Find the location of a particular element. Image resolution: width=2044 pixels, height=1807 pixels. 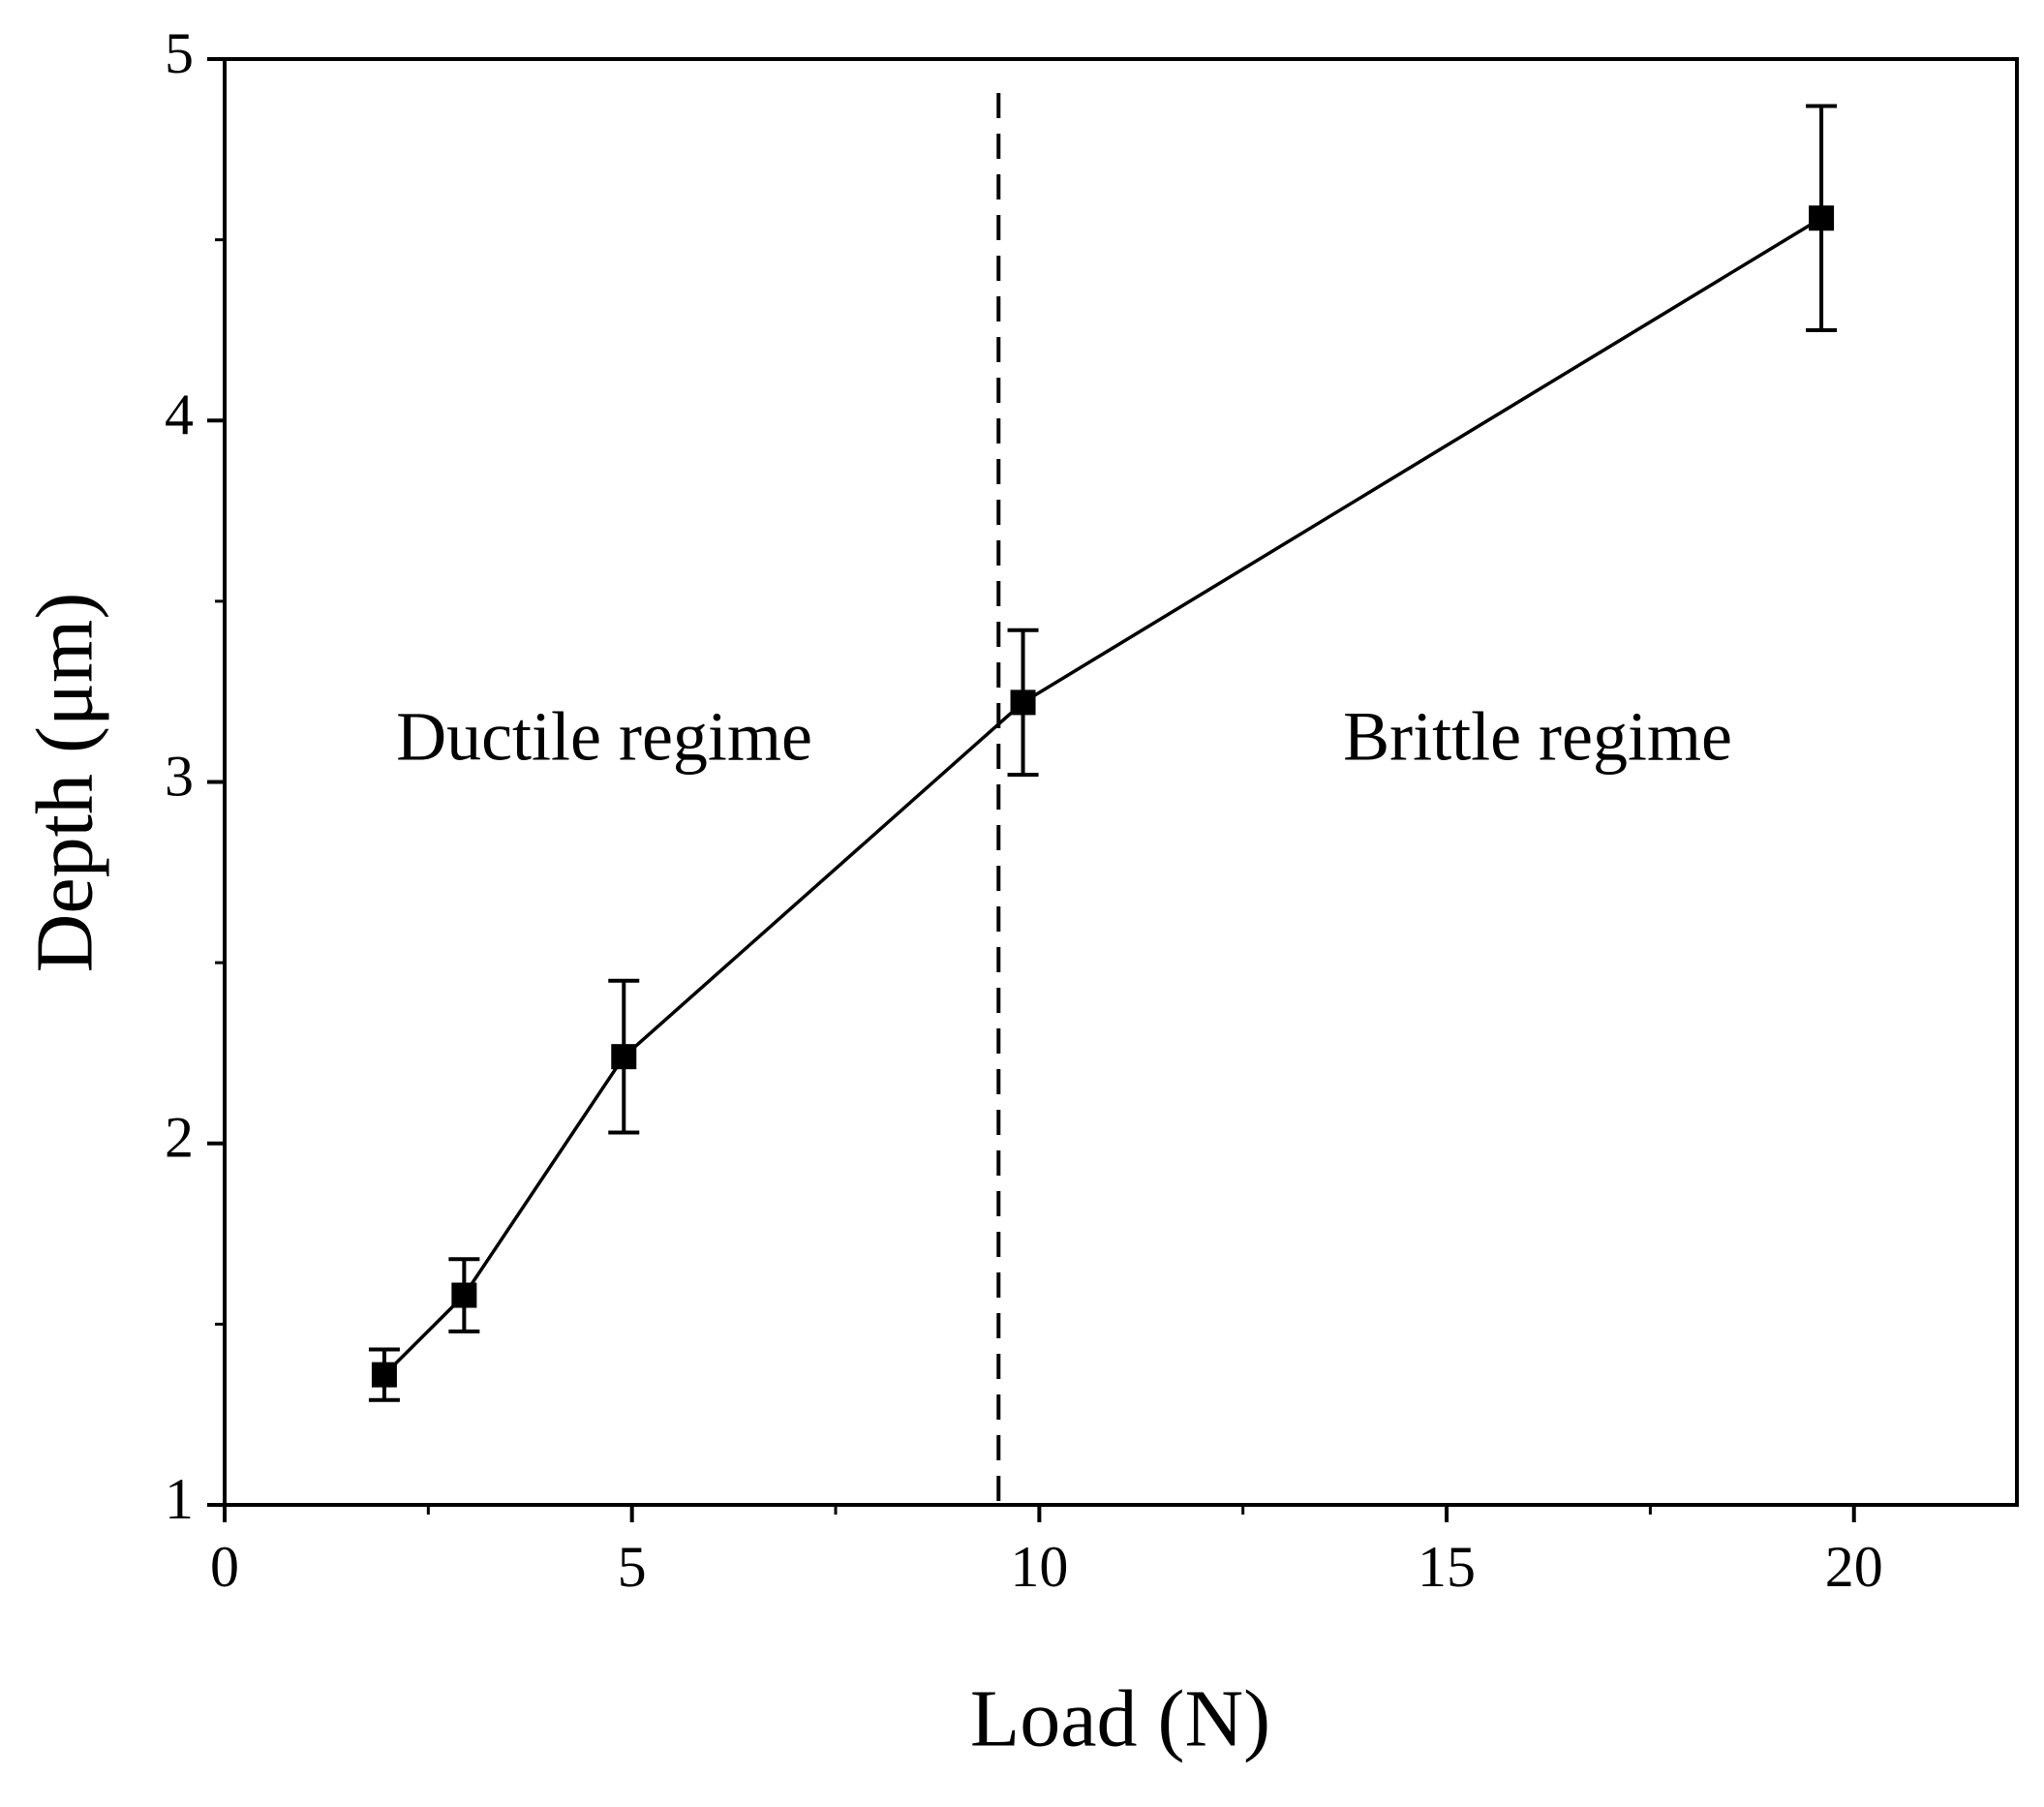

y-tick-label: 5 is located at coordinates (179, 53).